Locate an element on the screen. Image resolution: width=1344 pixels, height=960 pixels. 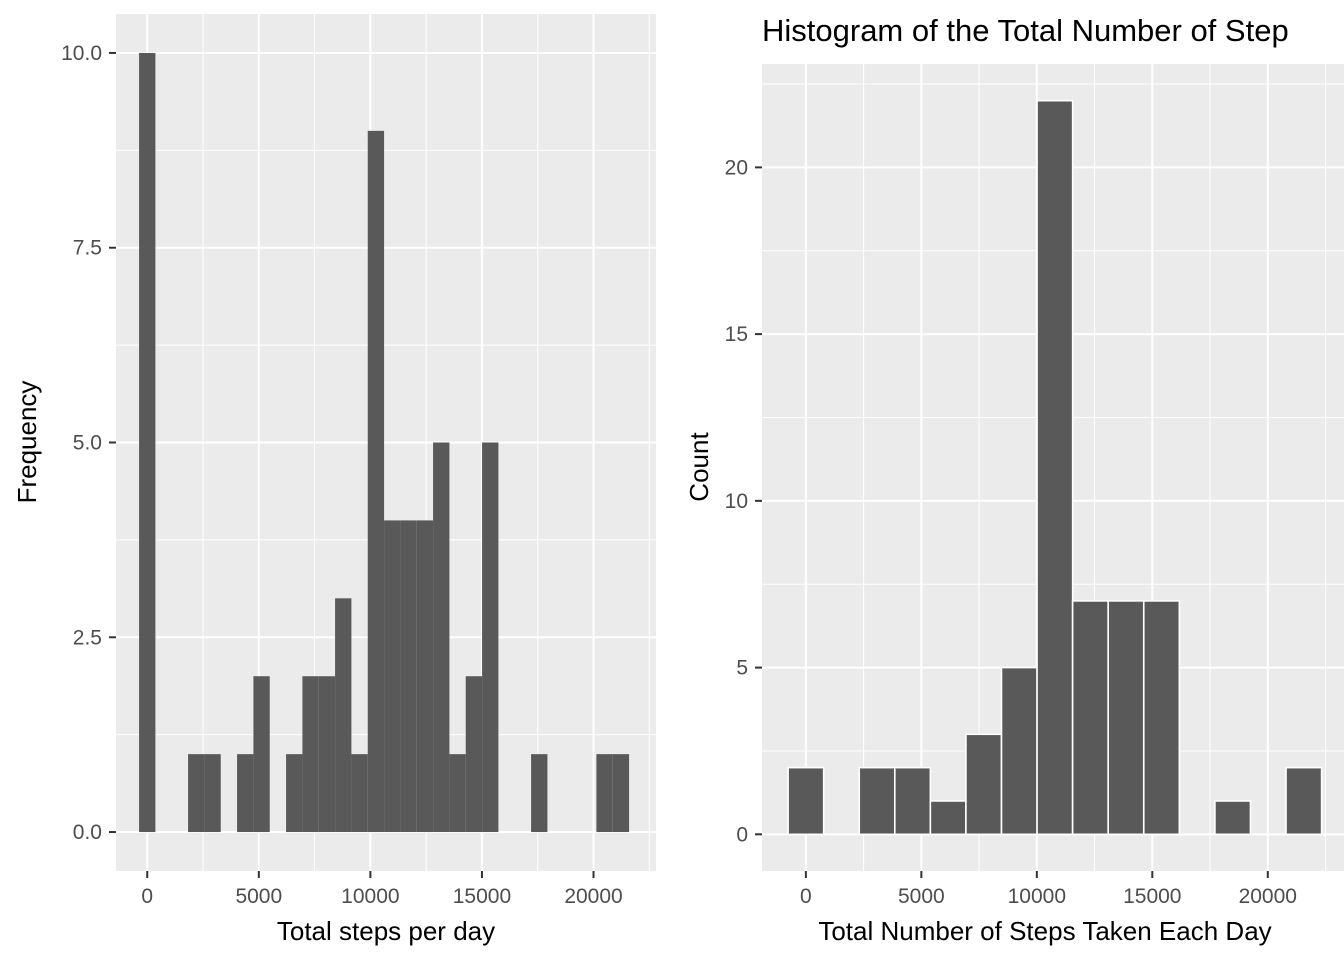
y-axis-title: Count is located at coordinates (699, 467).